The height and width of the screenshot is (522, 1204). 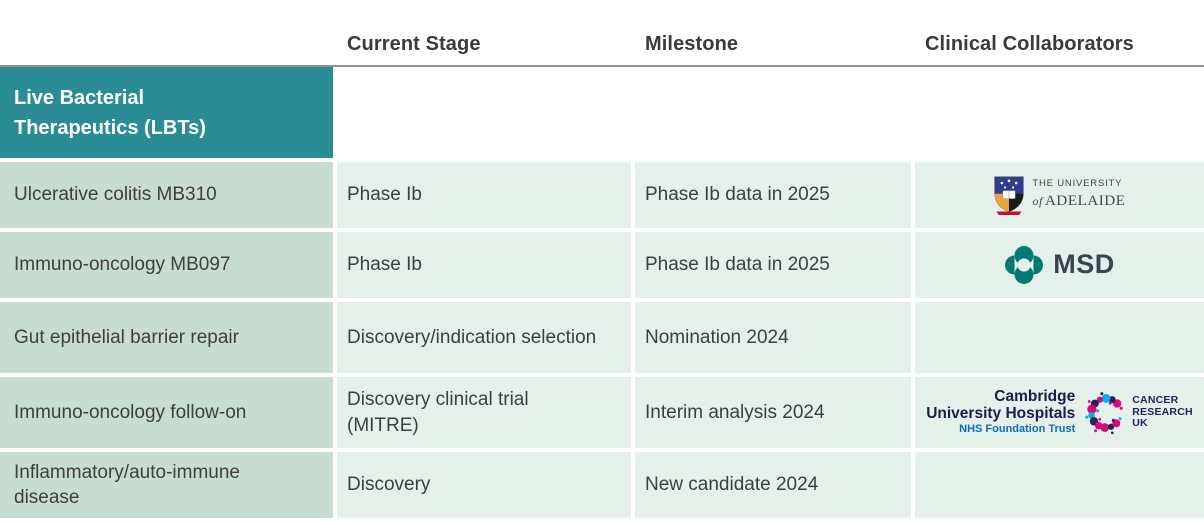 What do you see at coordinates (126, 337) in the screenshot?
I see `program-label: Gut epithelial barrier repair` at bounding box center [126, 337].